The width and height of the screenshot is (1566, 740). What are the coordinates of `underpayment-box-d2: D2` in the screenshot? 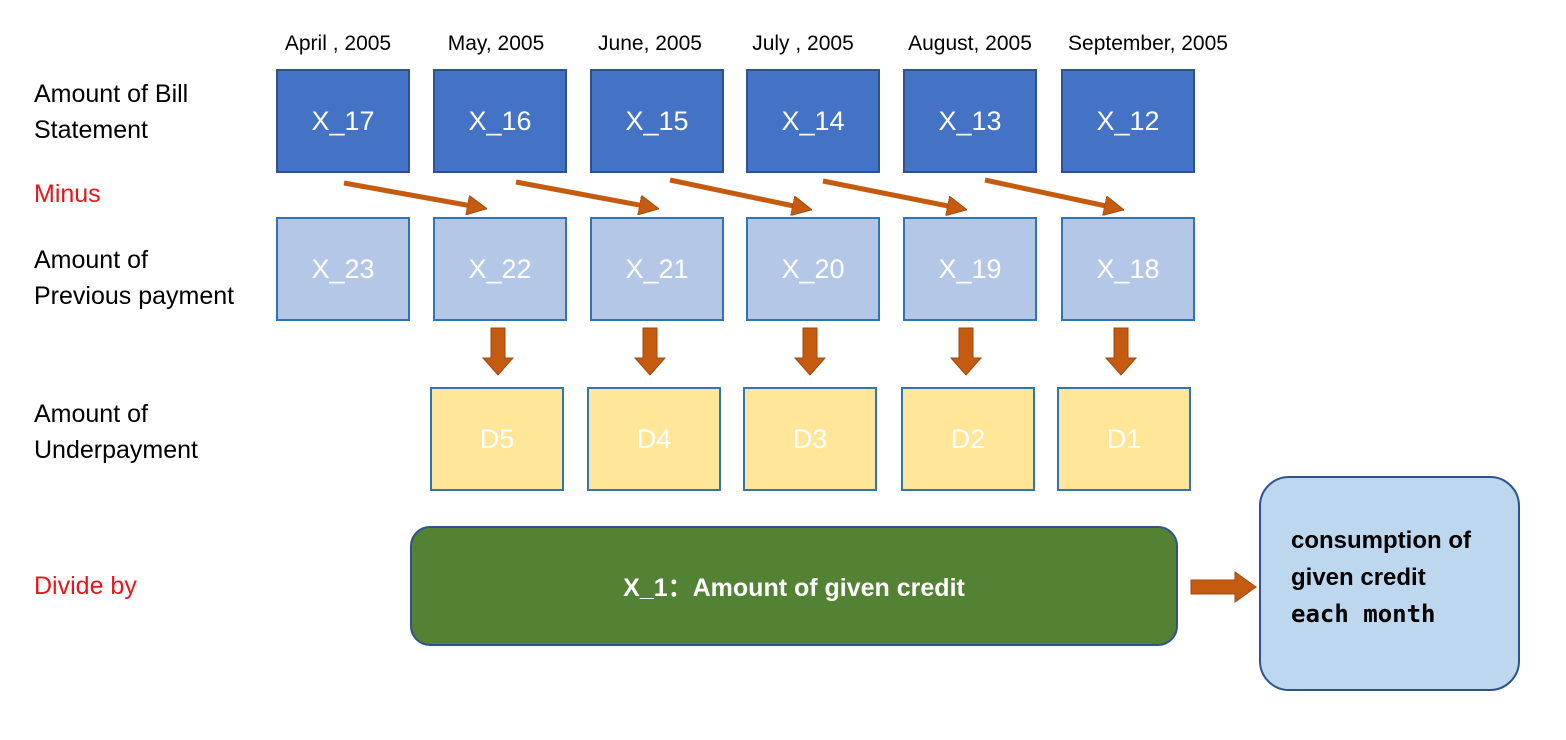 It's located at (968, 439).